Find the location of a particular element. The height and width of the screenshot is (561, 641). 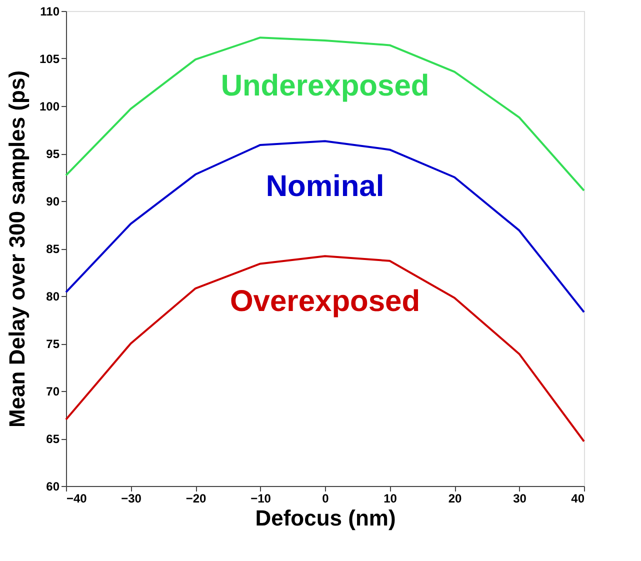

x-tick-label: 10 is located at coordinates (391, 499).